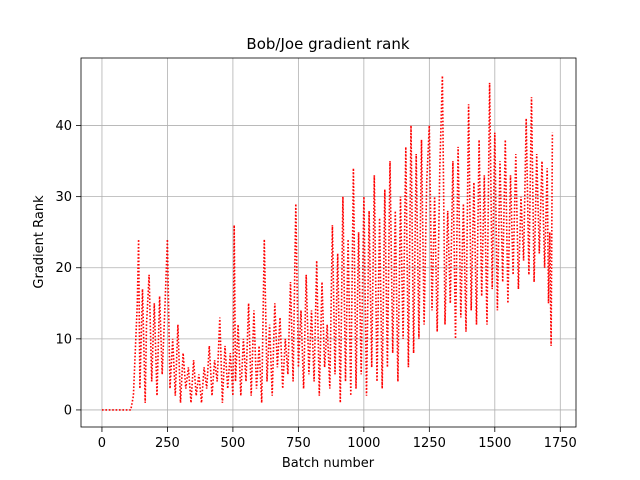 The image size is (640, 480). I want to click on y-tick-label: 40, so click(63, 126).